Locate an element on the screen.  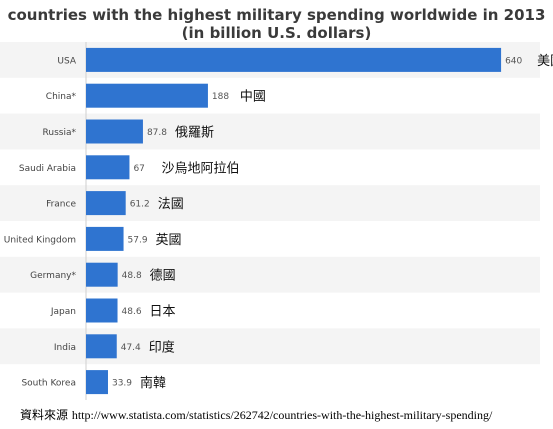
annotation-label: 法國 is located at coordinates (171, 204).